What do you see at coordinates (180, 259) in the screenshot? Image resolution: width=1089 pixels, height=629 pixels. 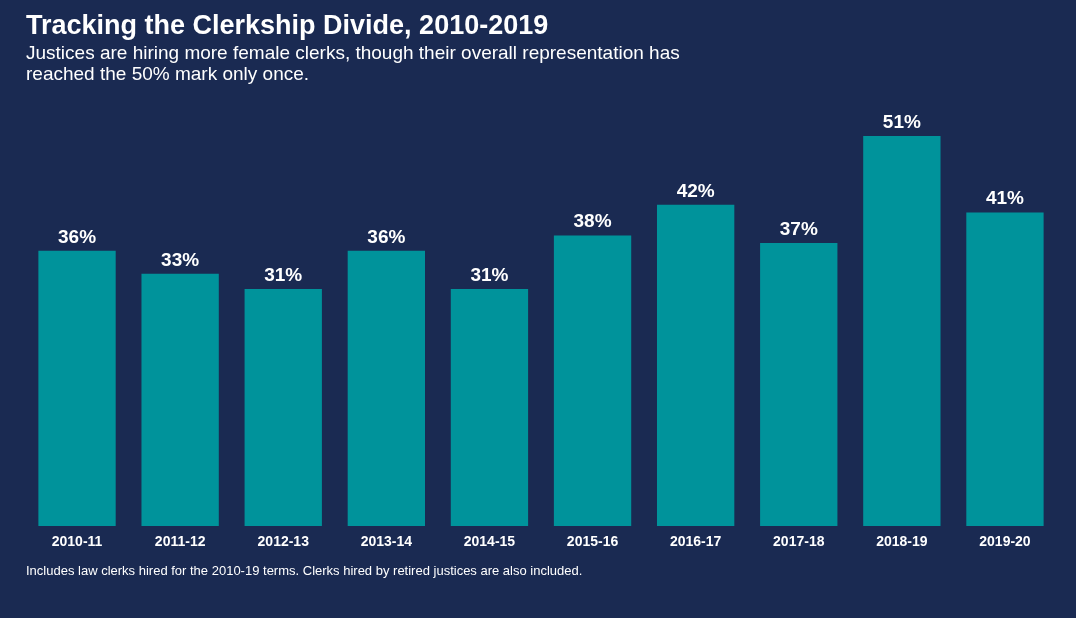 I see `data-label: 33%` at bounding box center [180, 259].